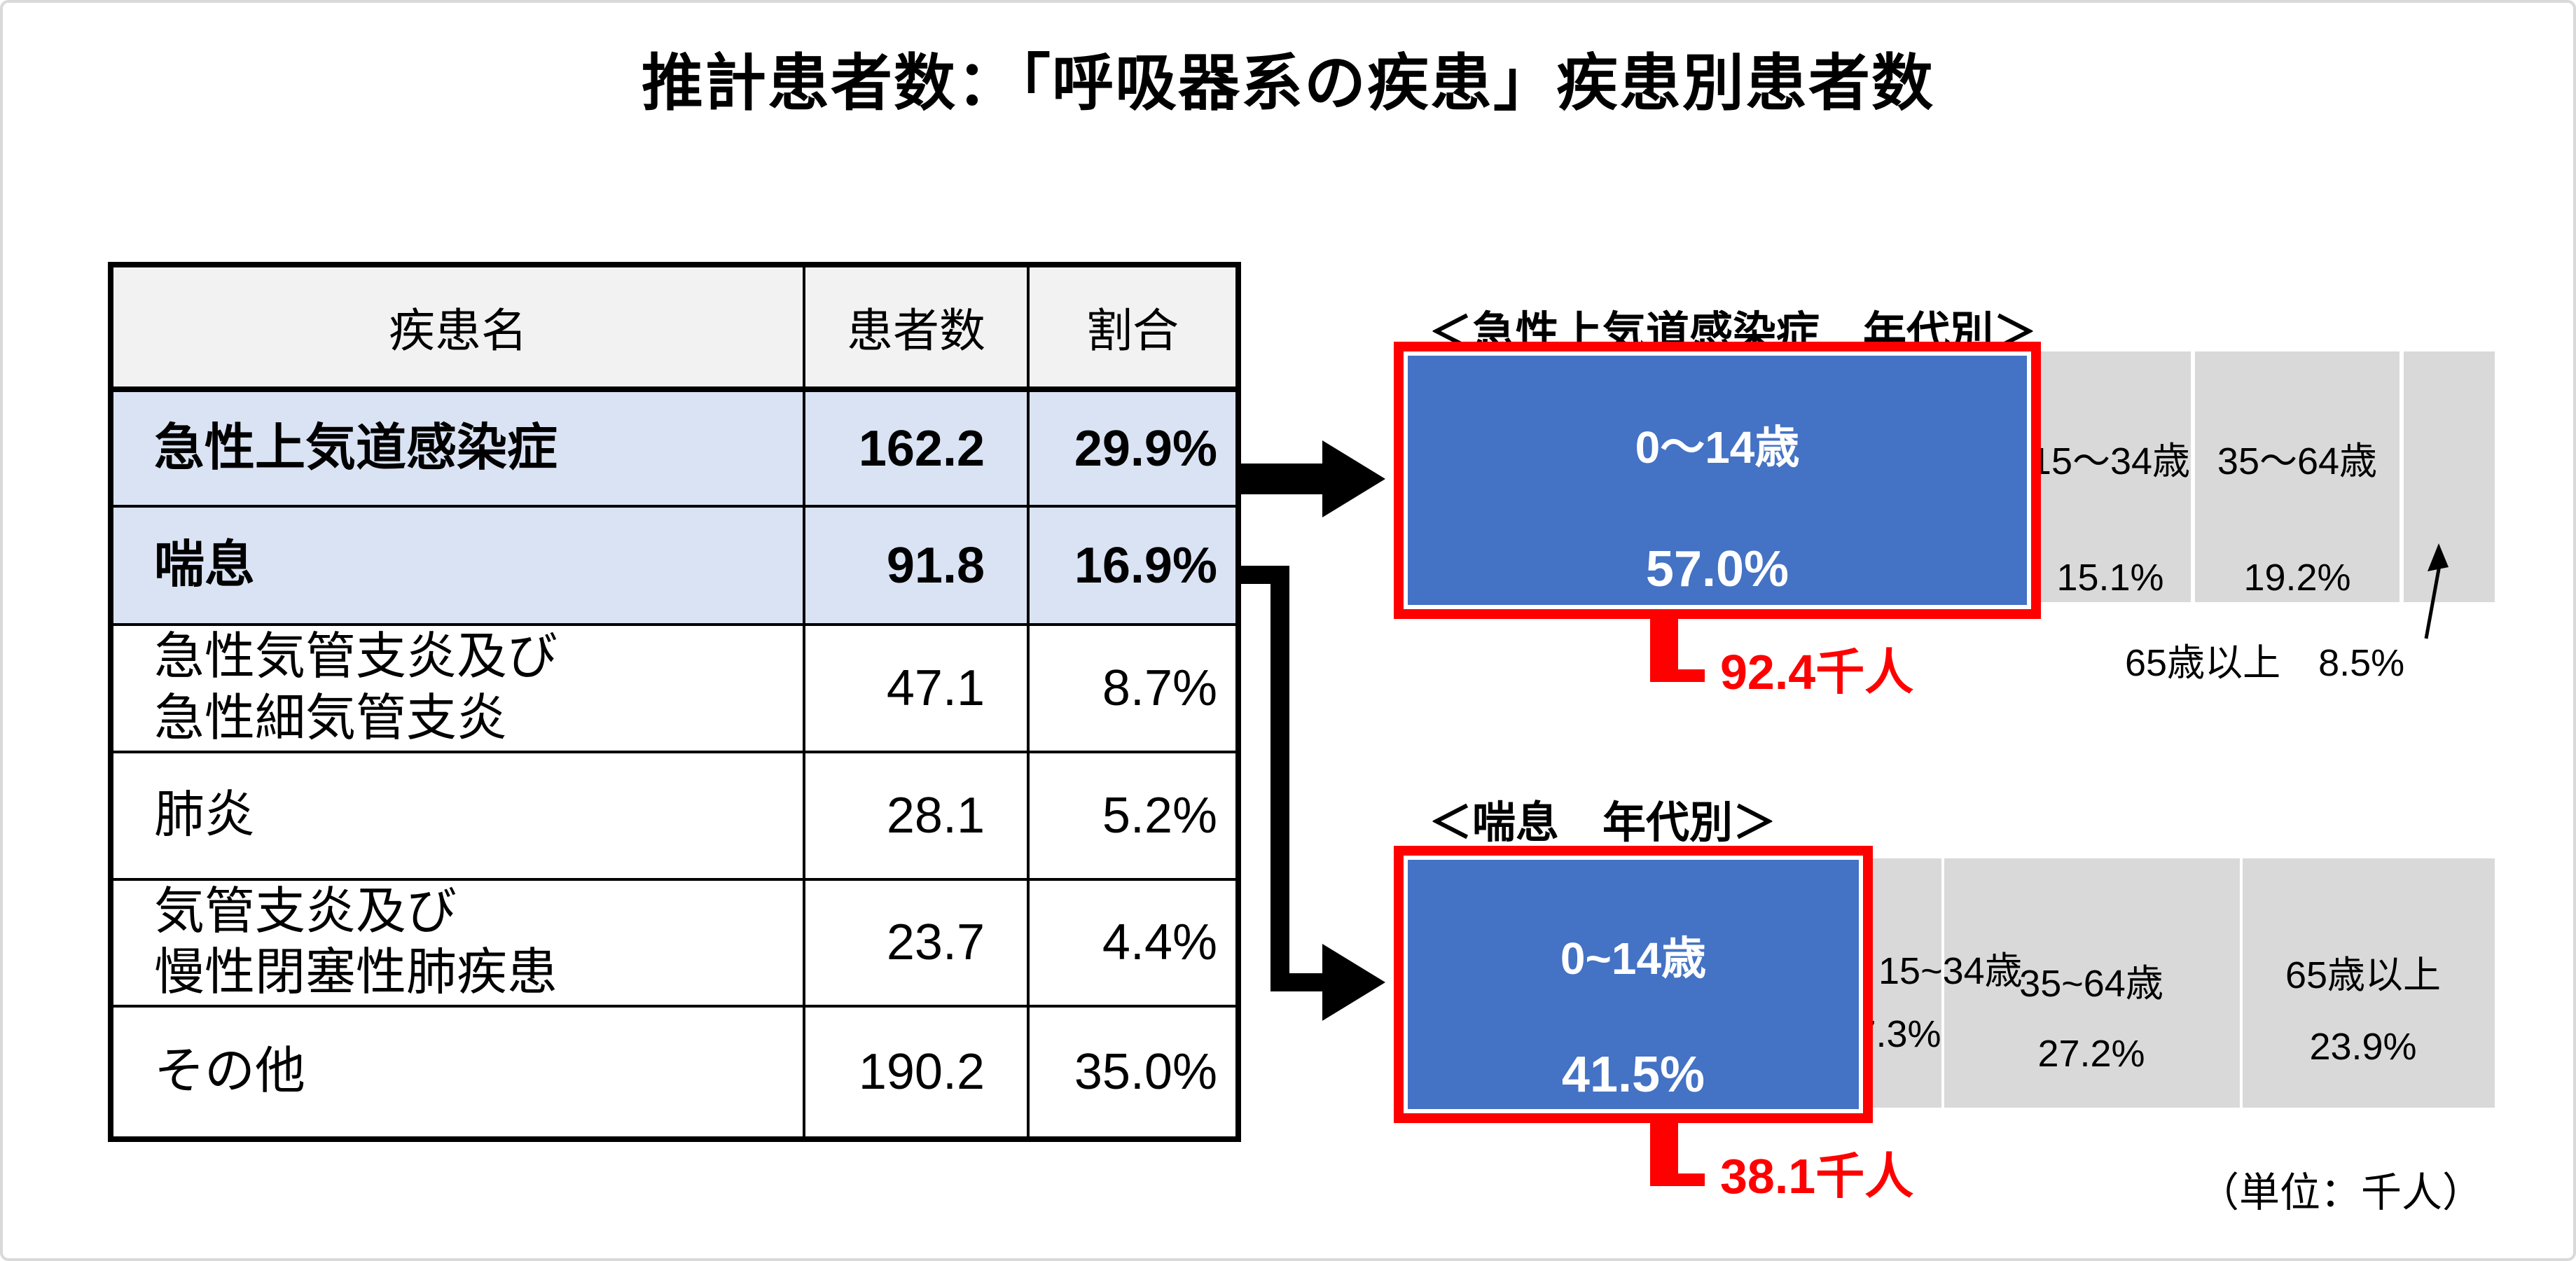  What do you see at coordinates (1133, 448) in the screenshot?
I see `share-value: 29.9%` at bounding box center [1133, 448].